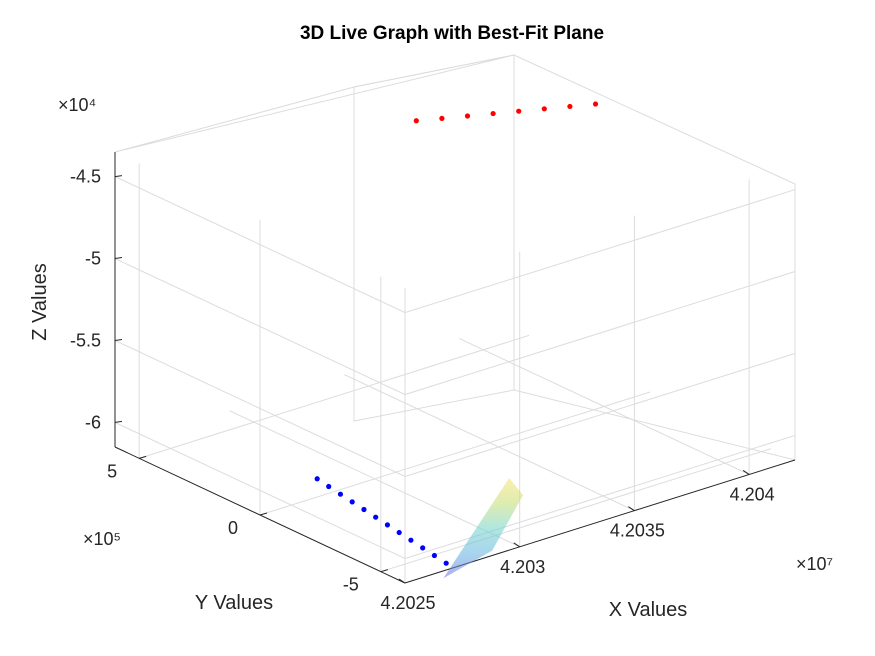  What do you see at coordinates (77, 105) in the screenshot?
I see `z-multiplier: ×10⁴` at bounding box center [77, 105].